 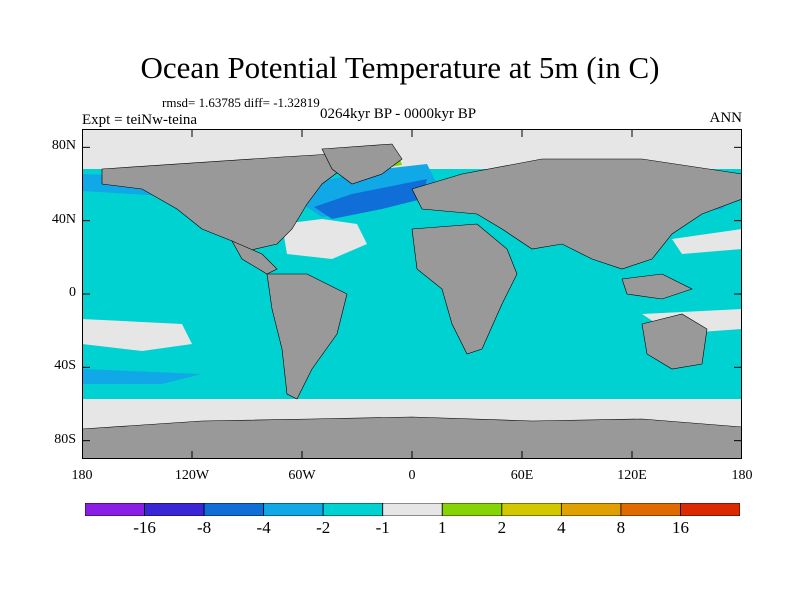 I want to click on central-america-land, so click(x=254, y=257).